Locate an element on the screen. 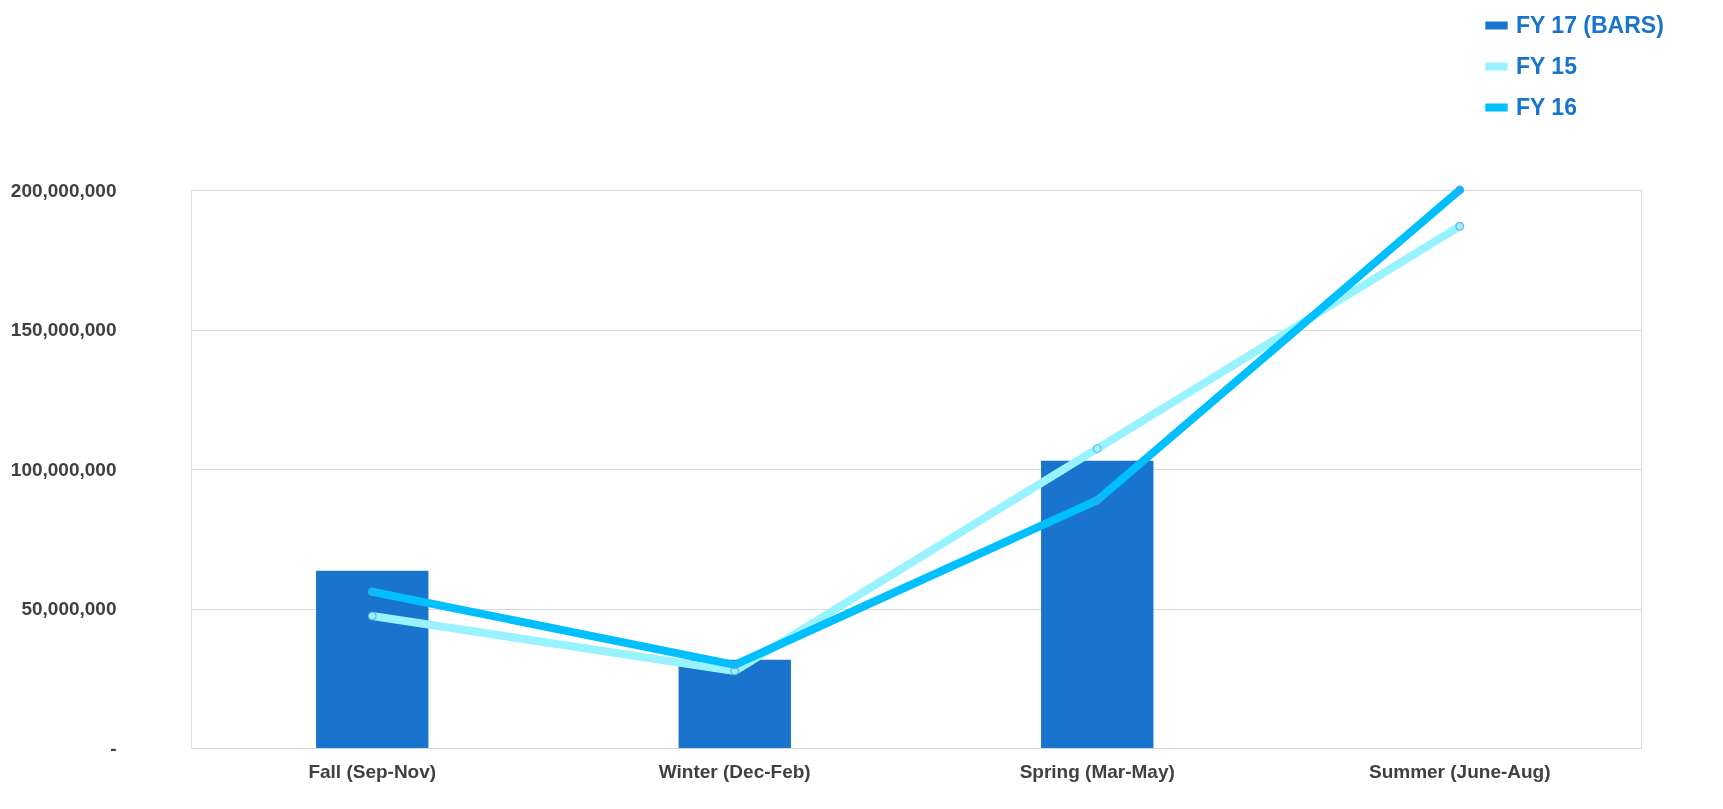  y-tick-label: 100,000,000 is located at coordinates (63, 469).